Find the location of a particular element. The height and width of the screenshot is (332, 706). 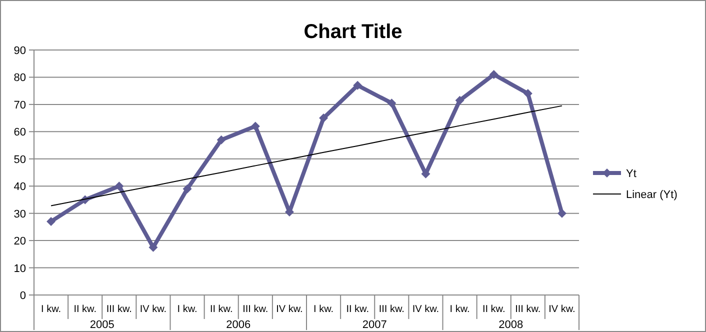

y-tick-label: 20 is located at coordinates (20, 242).